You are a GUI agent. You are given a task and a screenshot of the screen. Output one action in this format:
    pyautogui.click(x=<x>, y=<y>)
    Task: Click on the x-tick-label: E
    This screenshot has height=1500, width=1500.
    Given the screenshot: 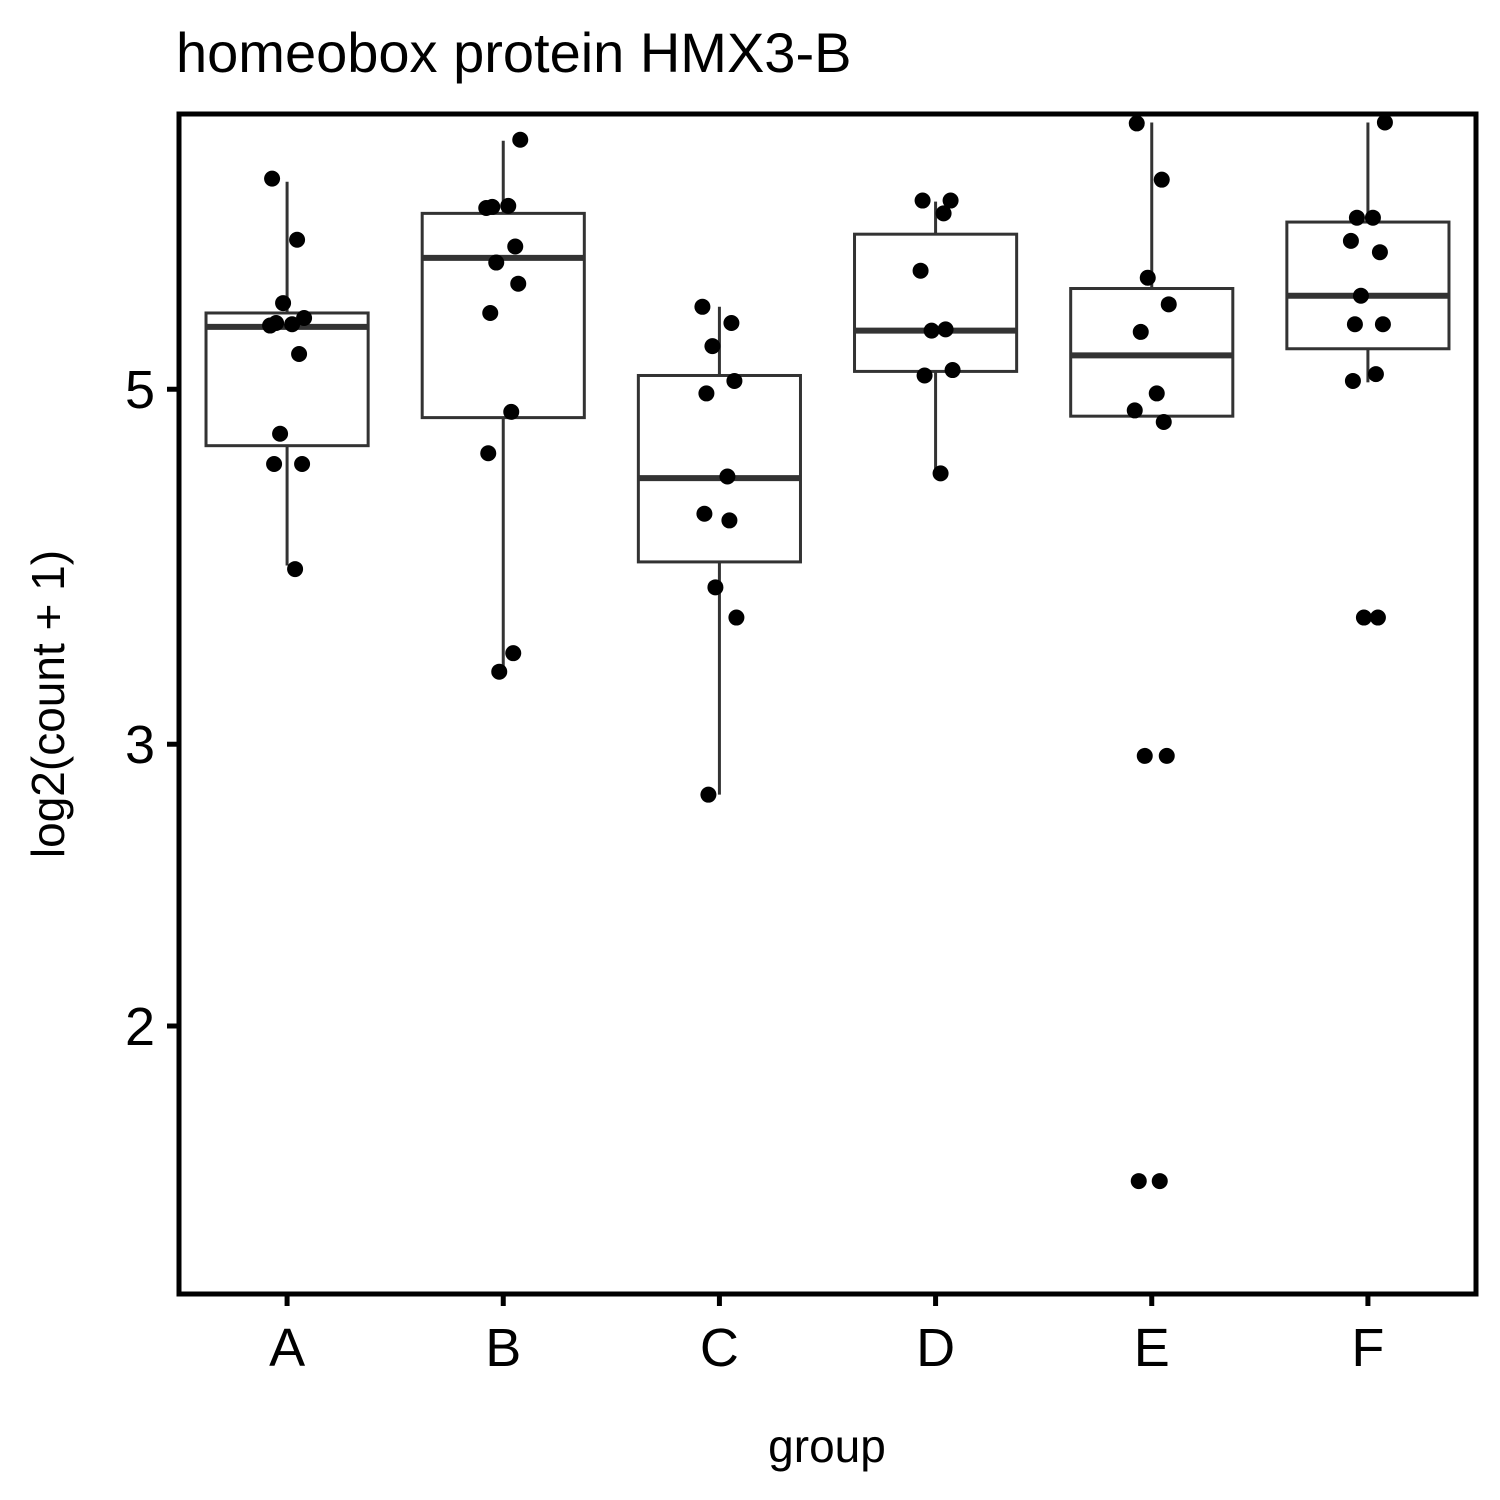 What is the action you would take?
    pyautogui.click(x=1152, y=1348)
    